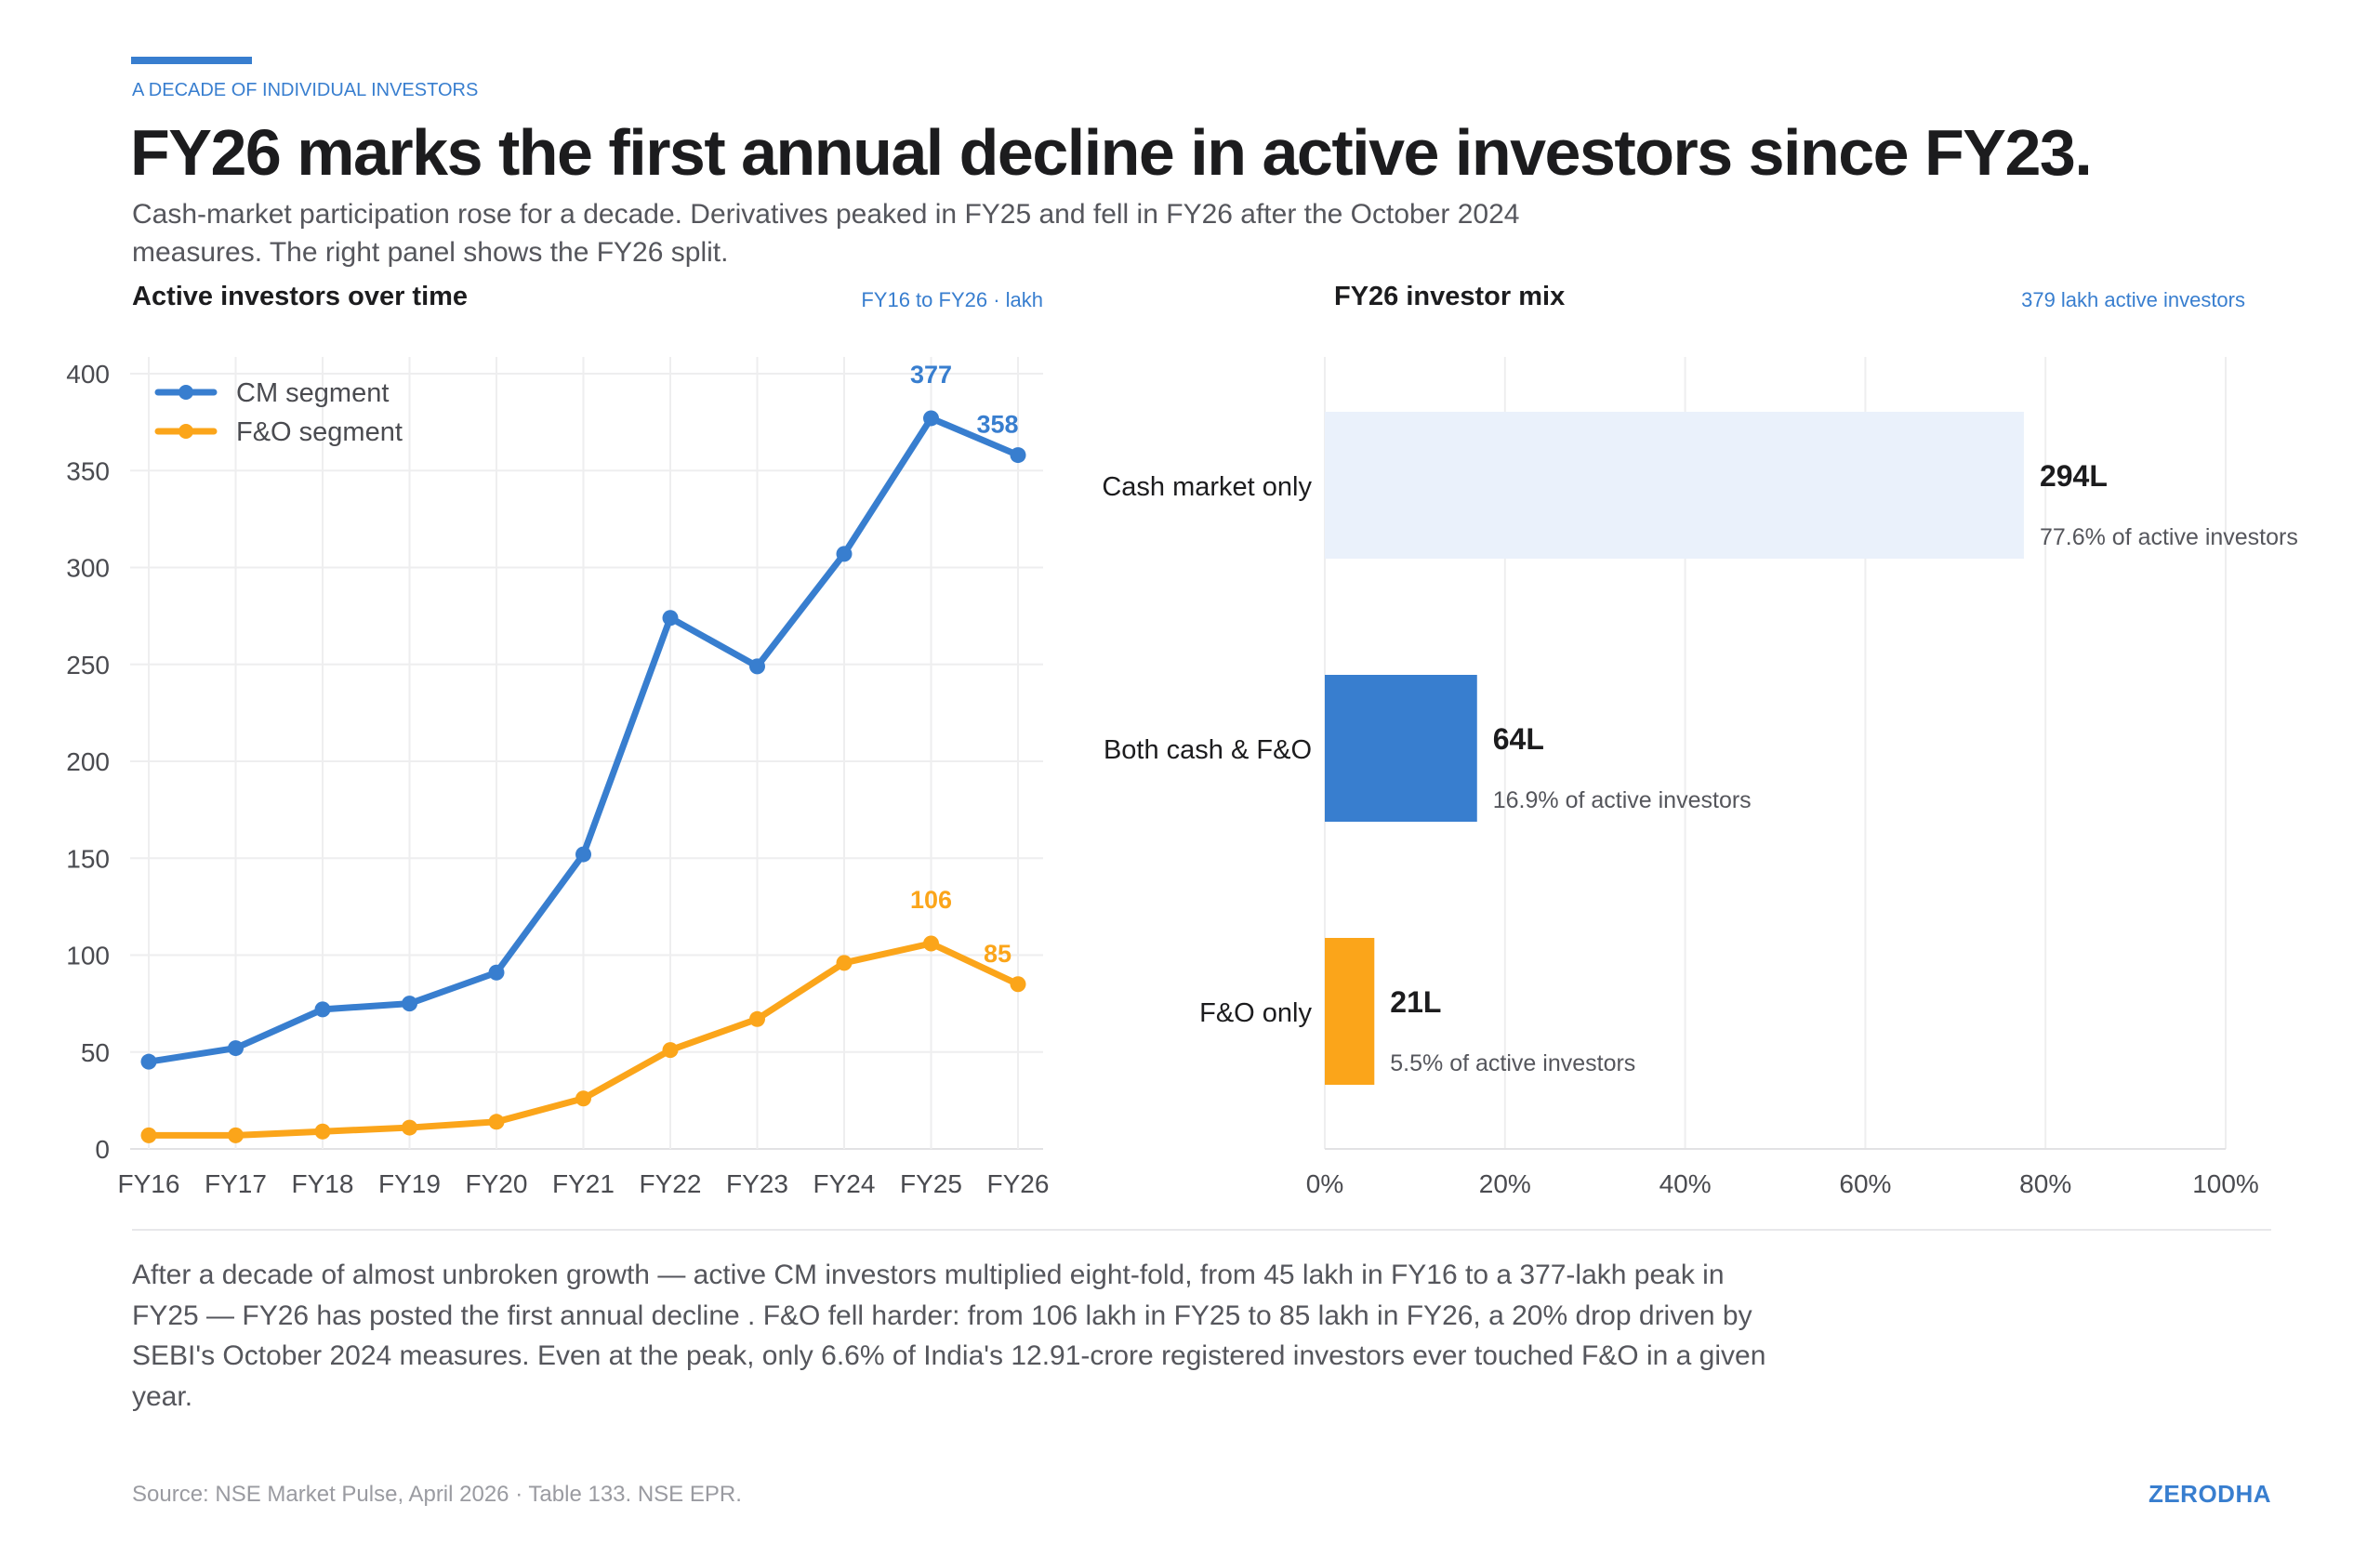  I want to click on bar-chart-title: FY26 investor mix, so click(1450, 296).